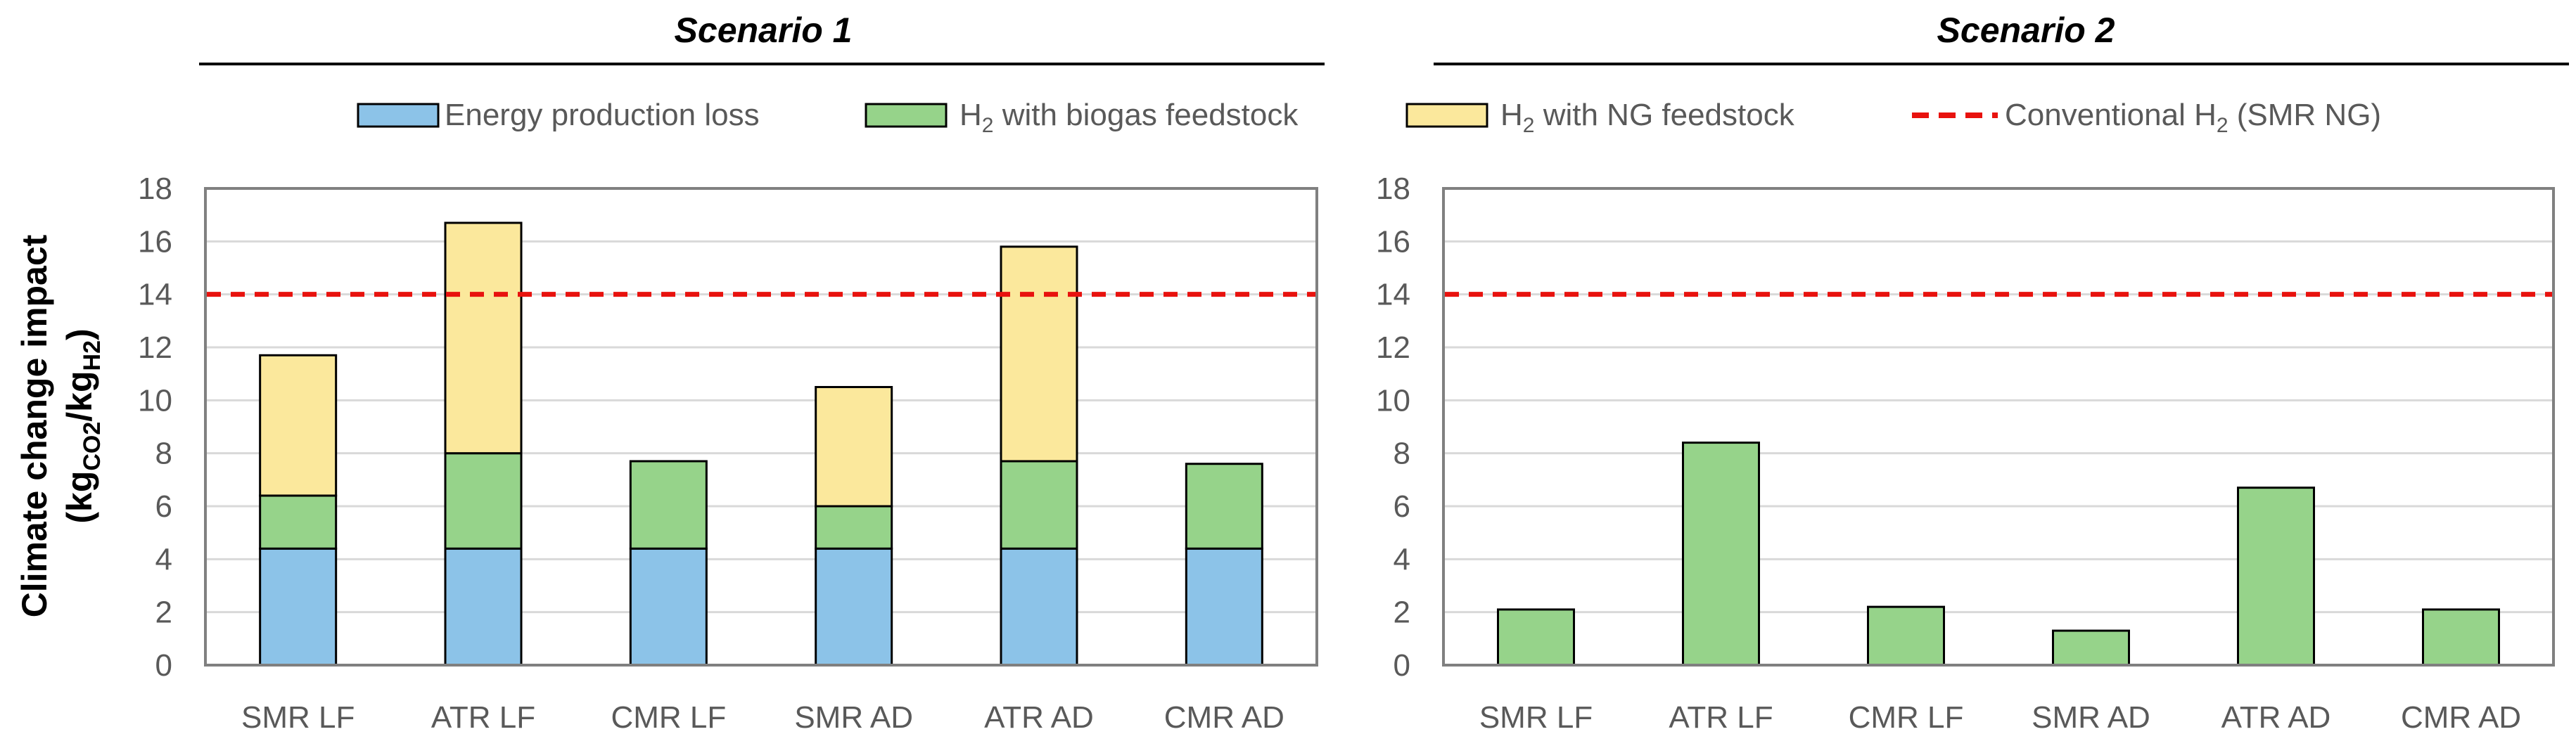 The image size is (2576, 753). Describe the element at coordinates (764, 30) in the screenshot. I see `panel-title: Scenario 1` at that location.